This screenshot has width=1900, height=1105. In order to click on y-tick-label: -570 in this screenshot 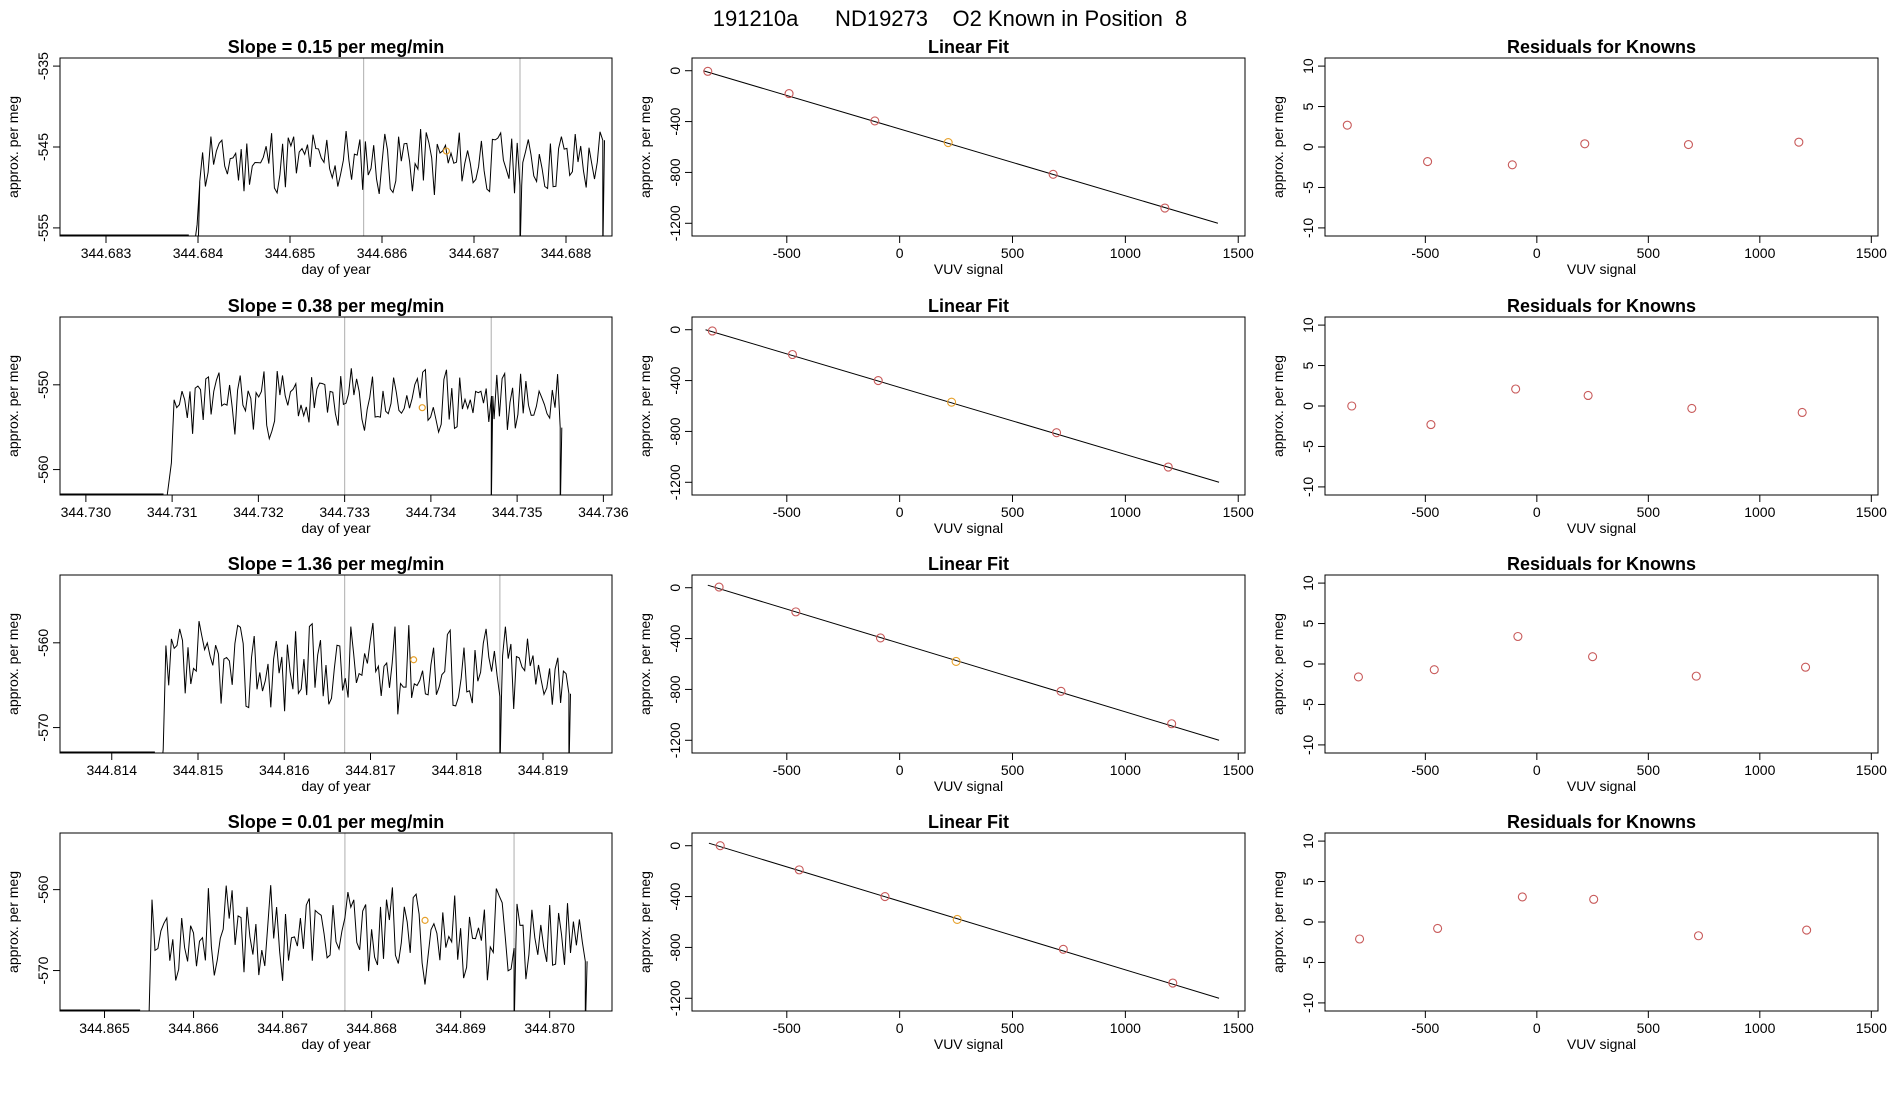, I will do `click(43, 970)`.